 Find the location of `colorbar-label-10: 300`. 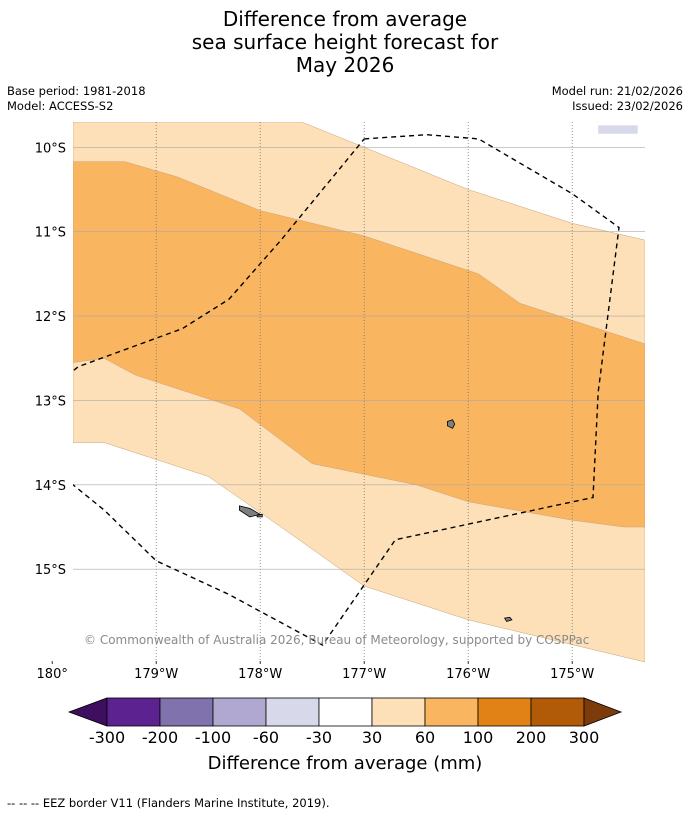

colorbar-label-10: 300 is located at coordinates (584, 737).